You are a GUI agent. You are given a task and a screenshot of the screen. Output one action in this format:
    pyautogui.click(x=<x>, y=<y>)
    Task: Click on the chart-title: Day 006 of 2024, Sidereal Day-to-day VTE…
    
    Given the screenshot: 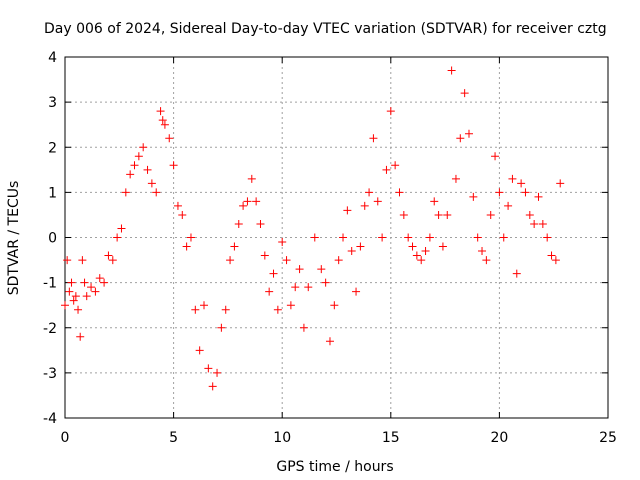 What is the action you would take?
    pyautogui.click(x=325, y=29)
    